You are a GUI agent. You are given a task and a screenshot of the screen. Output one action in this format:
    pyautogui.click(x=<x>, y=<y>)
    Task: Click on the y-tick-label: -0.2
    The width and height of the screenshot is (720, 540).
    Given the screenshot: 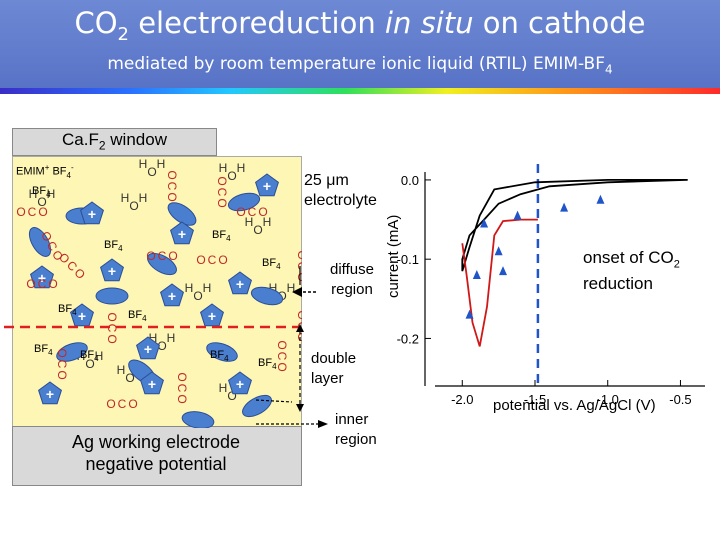 What is the action you would take?
    pyautogui.click(x=408, y=338)
    